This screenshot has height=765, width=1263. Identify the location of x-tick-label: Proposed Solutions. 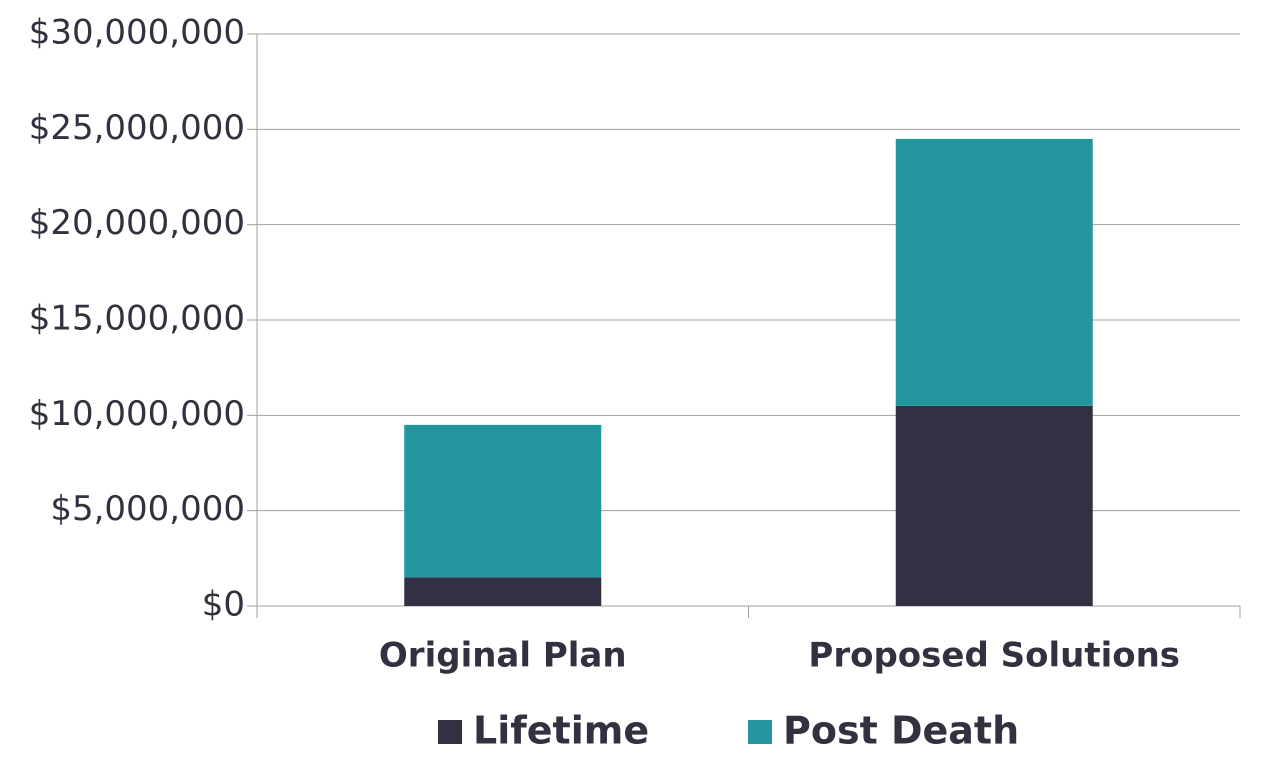
(994, 656).